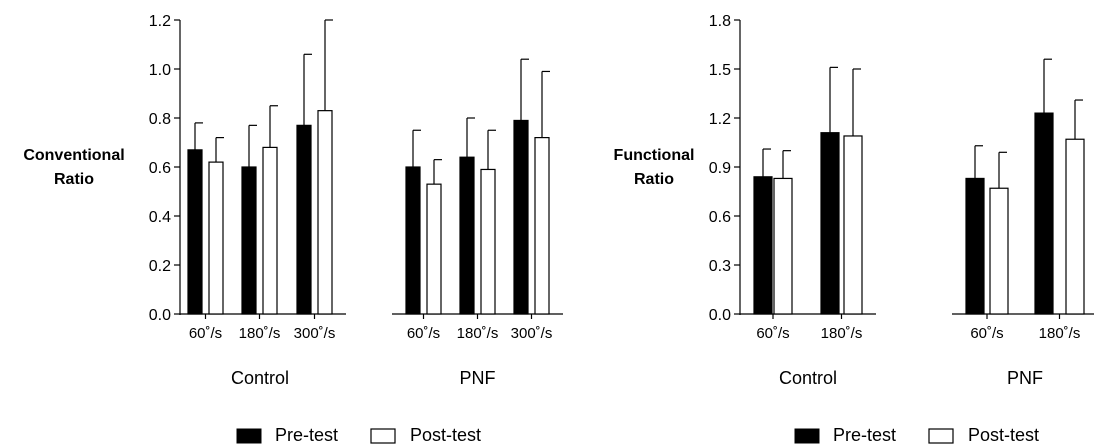  I want to click on y-tick-label: 1.5, so click(720, 70).